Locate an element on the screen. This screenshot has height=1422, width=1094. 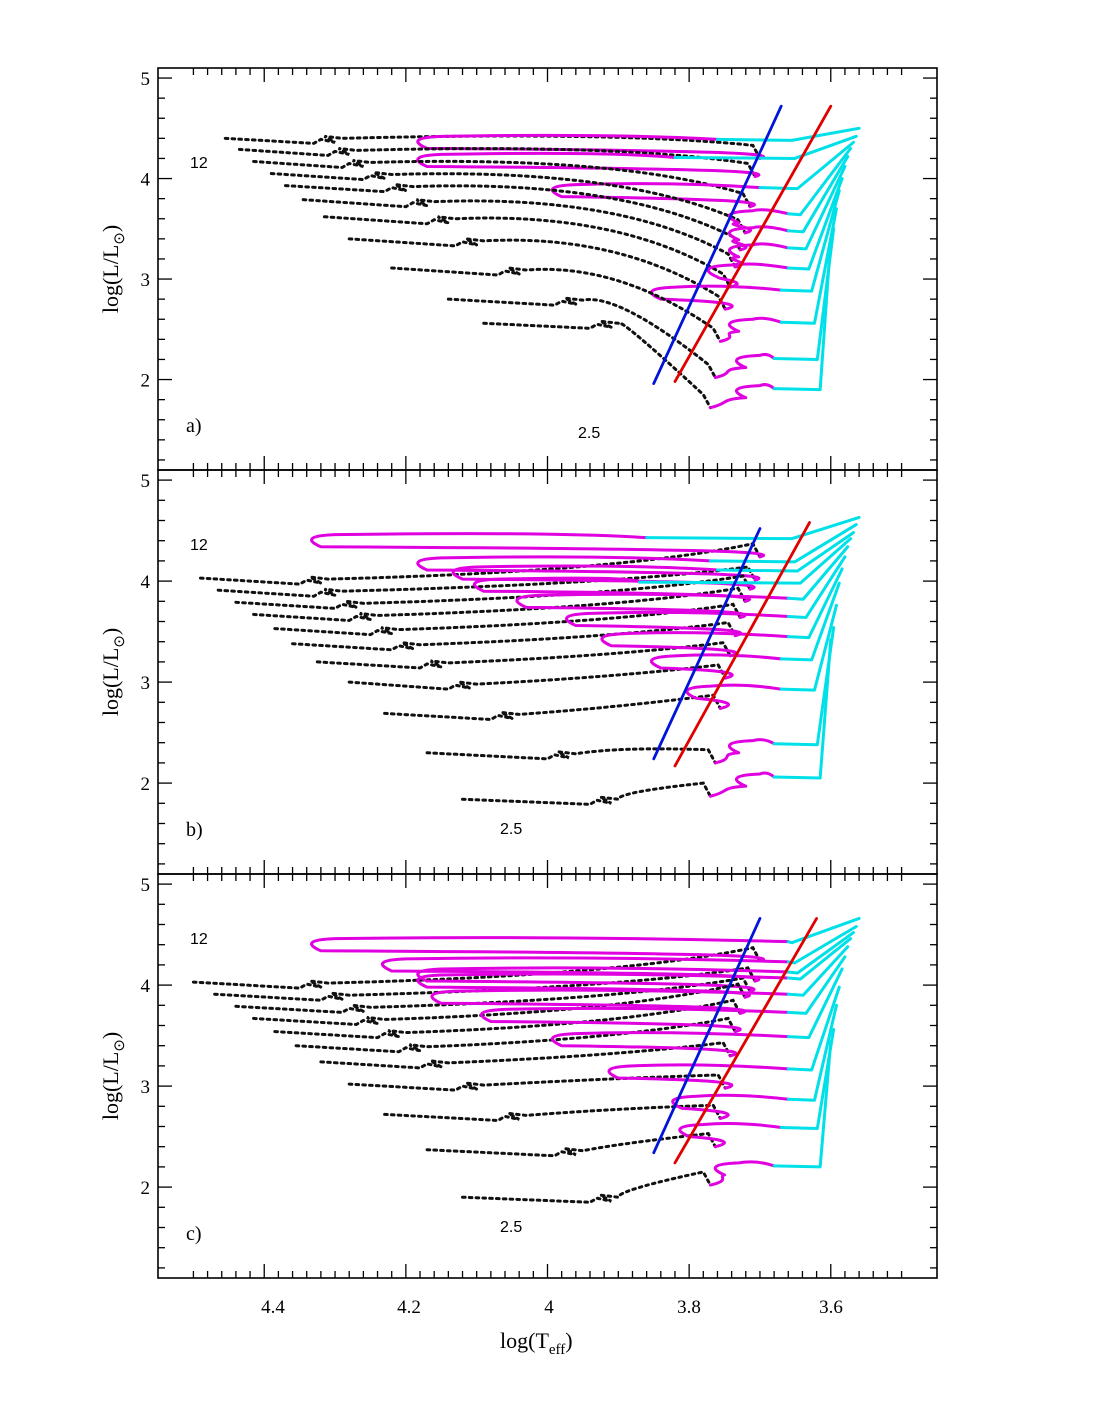
x-axis-title-main: log(T is located at coordinates (524, 1340).